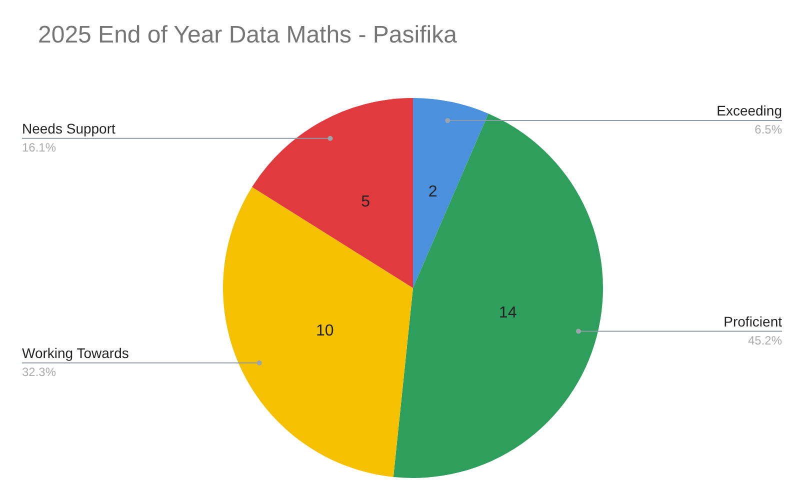 Image resolution: width=793 pixels, height=501 pixels. Describe the element at coordinates (365, 202) in the screenshot. I see `text: 5` at that location.